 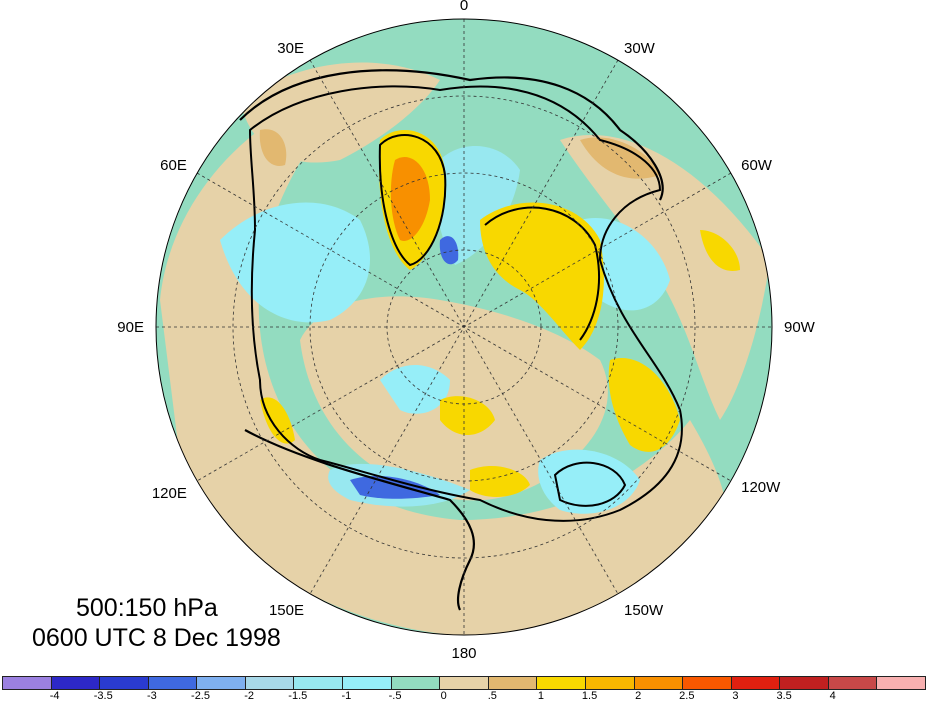 I want to click on longitude-label: 120W, so click(x=761, y=487).